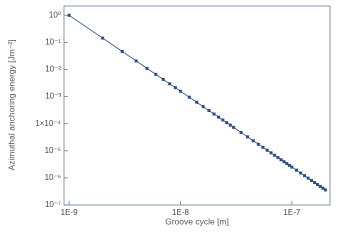 The width and height of the screenshot is (344, 240). Describe the element at coordinates (53, 41) in the screenshot. I see `y-tick-label: 10⁻¹` at that location.